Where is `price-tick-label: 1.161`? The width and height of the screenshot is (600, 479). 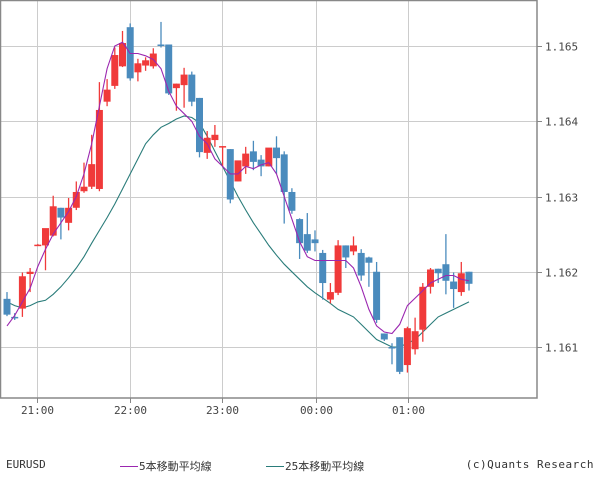
price-tick-label: 1.161 is located at coordinates (561, 348).